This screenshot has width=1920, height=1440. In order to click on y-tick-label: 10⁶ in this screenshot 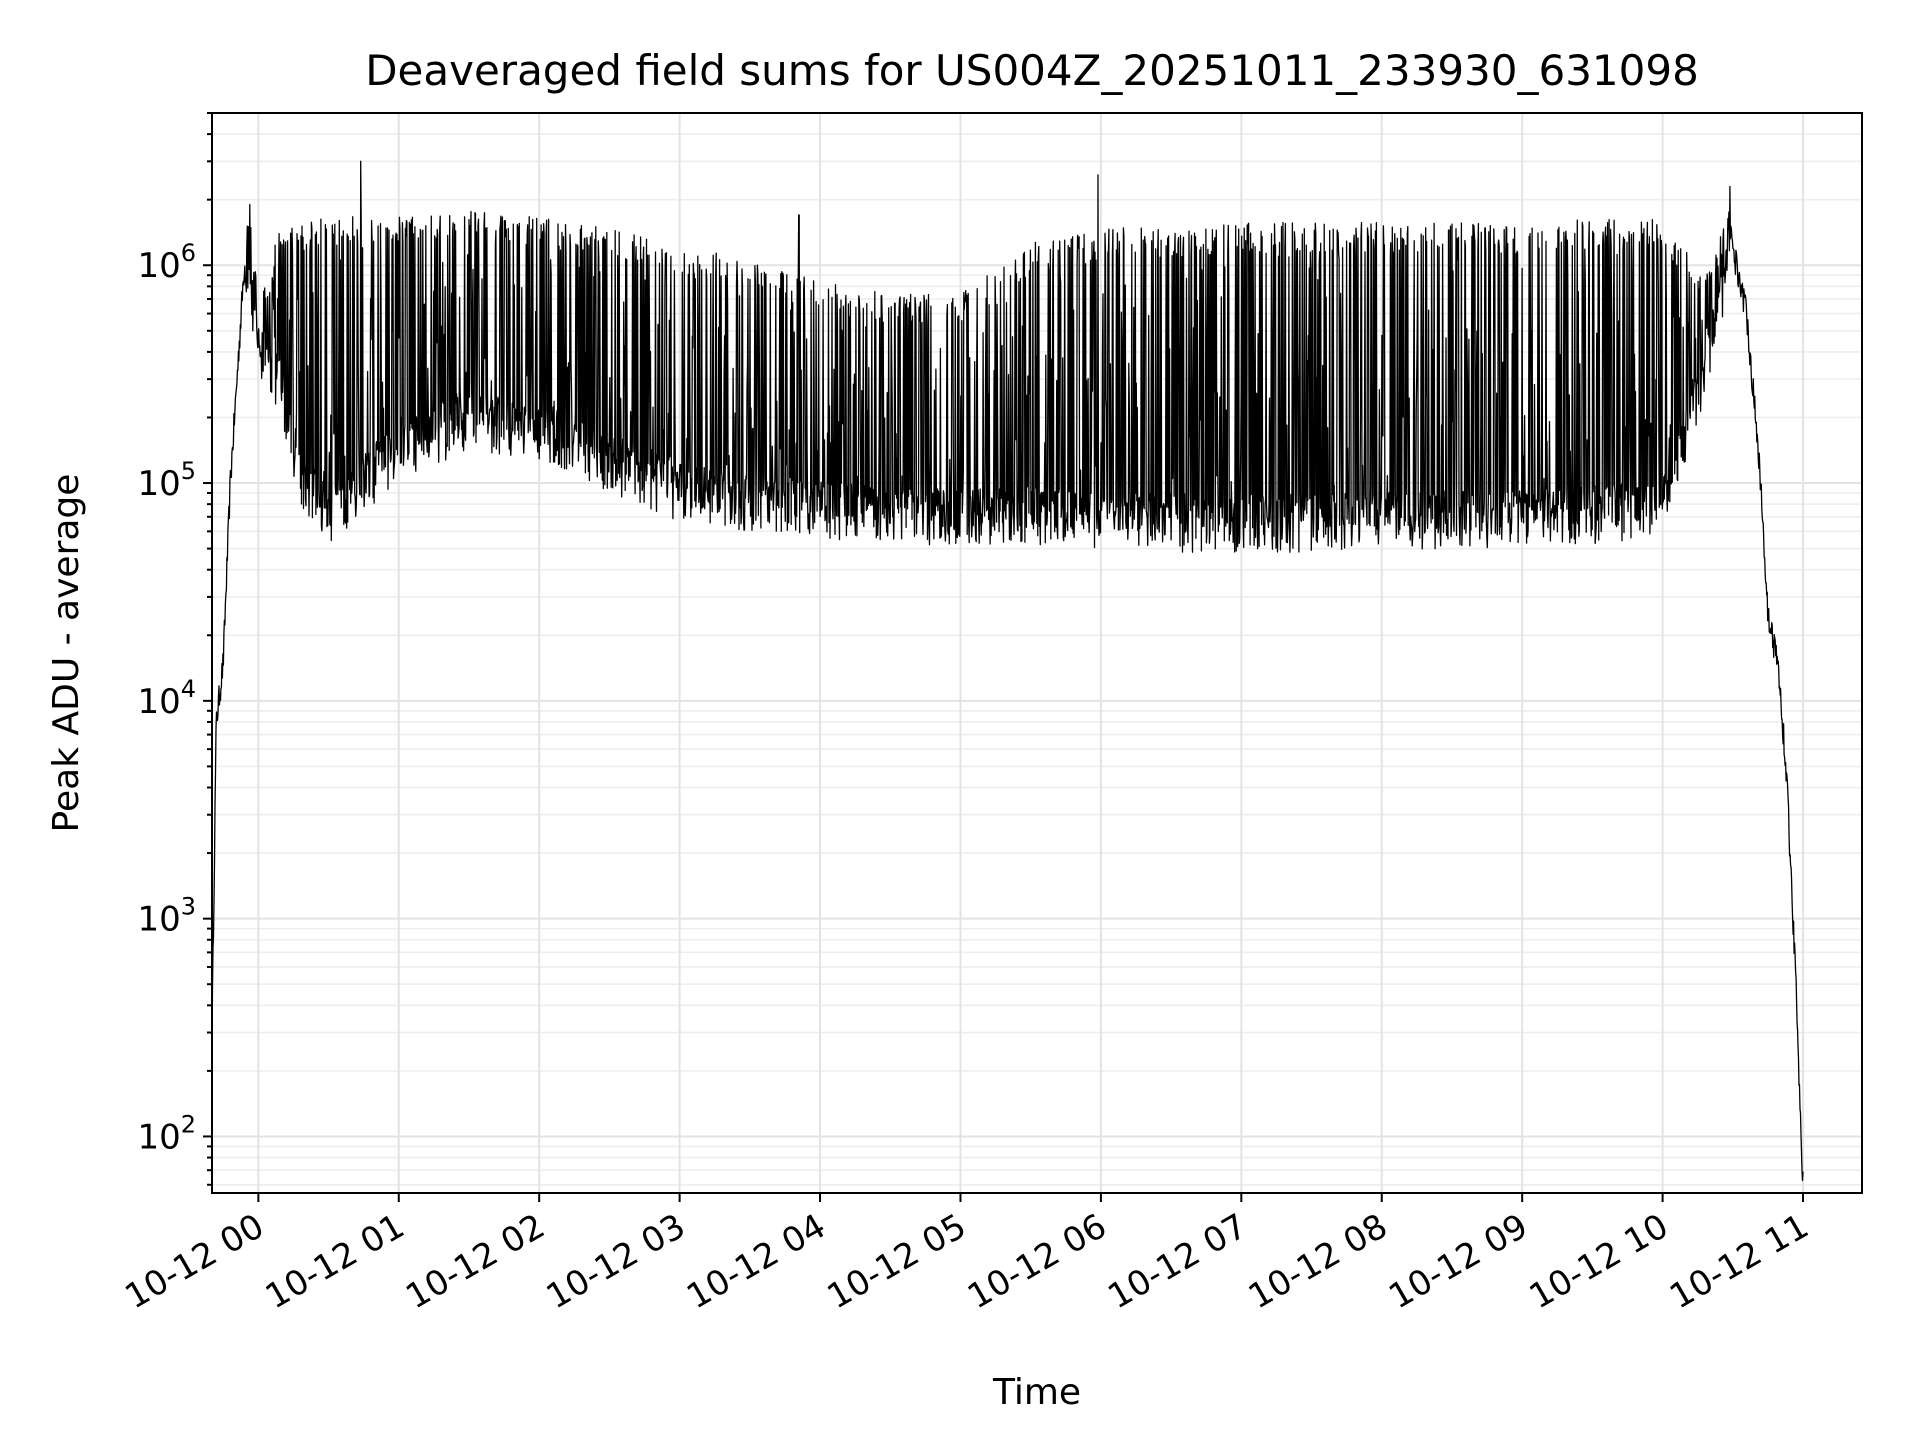, I will do `click(166, 262)`.